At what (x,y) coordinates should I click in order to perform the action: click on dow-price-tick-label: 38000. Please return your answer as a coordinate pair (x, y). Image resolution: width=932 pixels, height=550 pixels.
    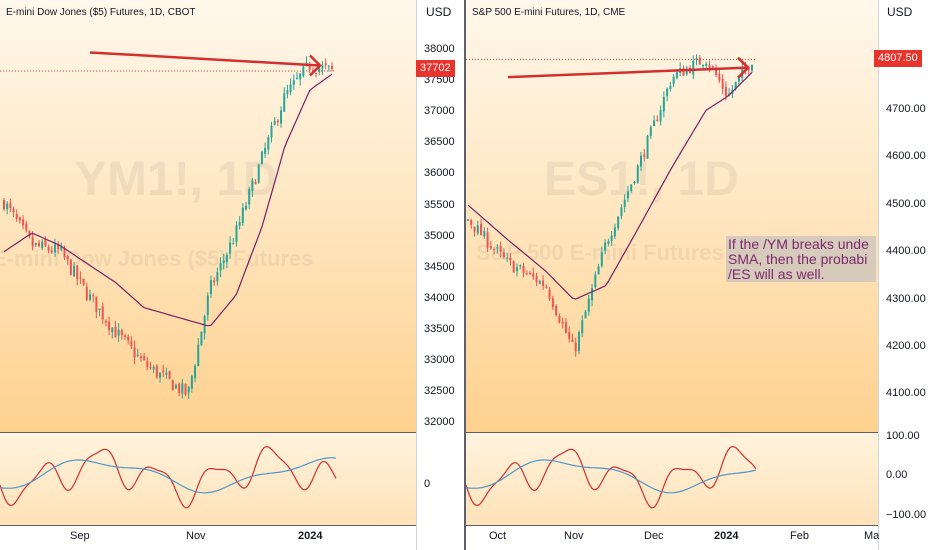
    Looking at the image, I should click on (439, 49).